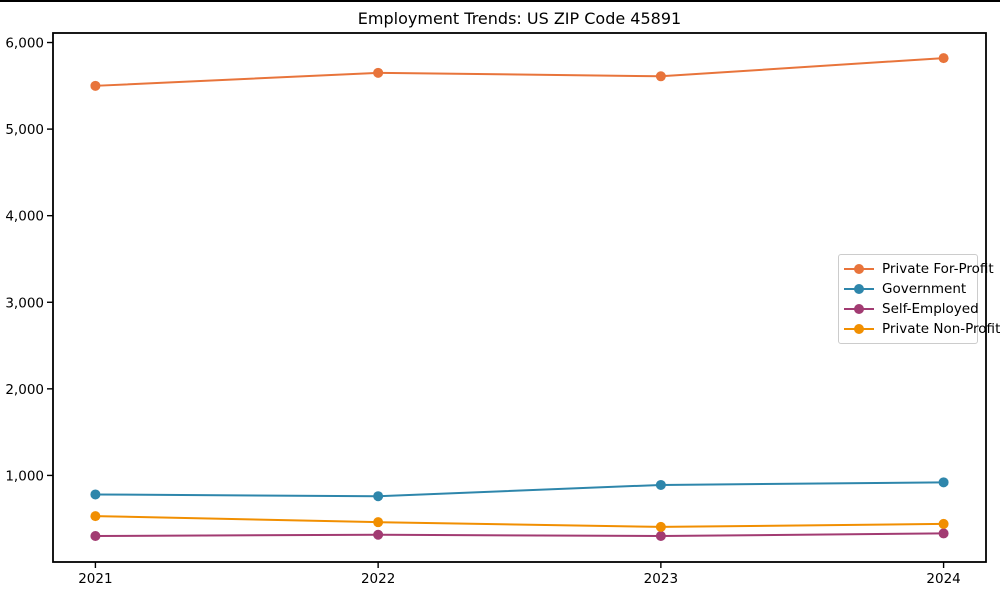 This screenshot has height=600, width=1000. Describe the element at coordinates (24, 303) in the screenshot. I see `y-tick-label: 3,000` at that location.